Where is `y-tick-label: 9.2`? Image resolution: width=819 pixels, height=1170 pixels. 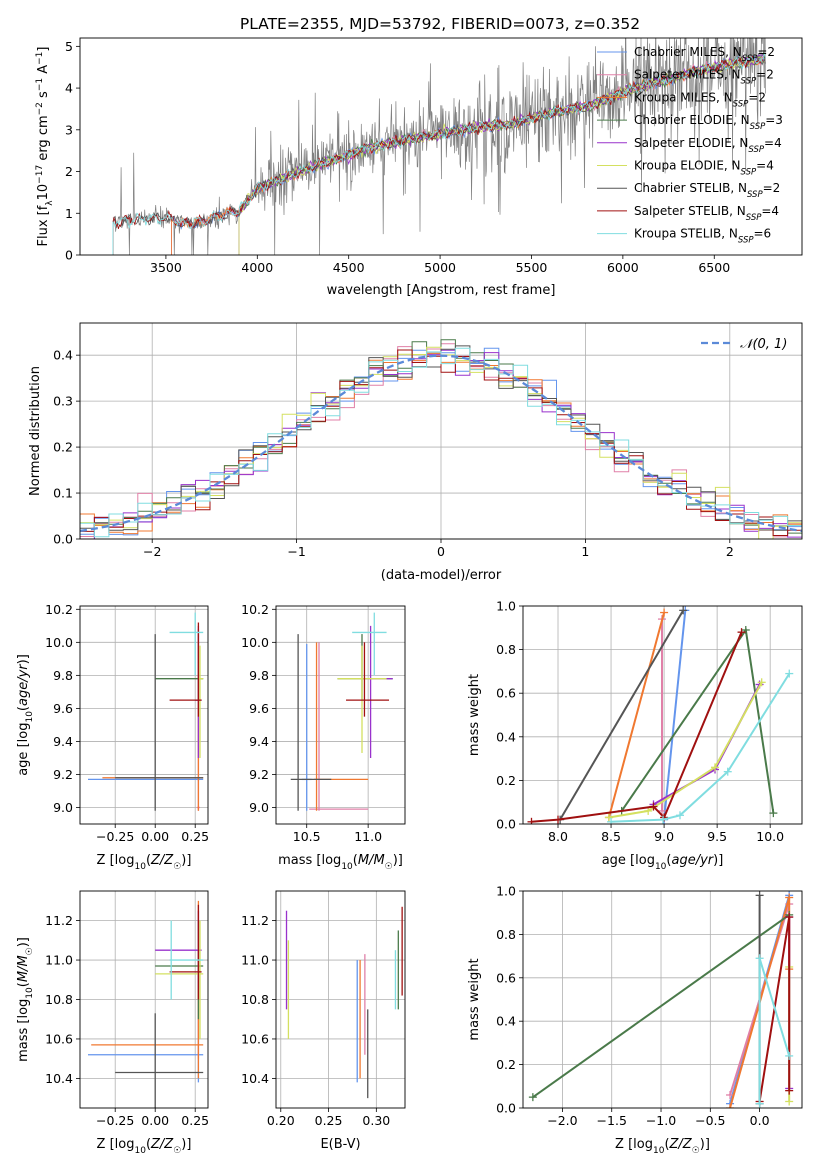 y-tick-label: 9.2 is located at coordinates (63, 774).